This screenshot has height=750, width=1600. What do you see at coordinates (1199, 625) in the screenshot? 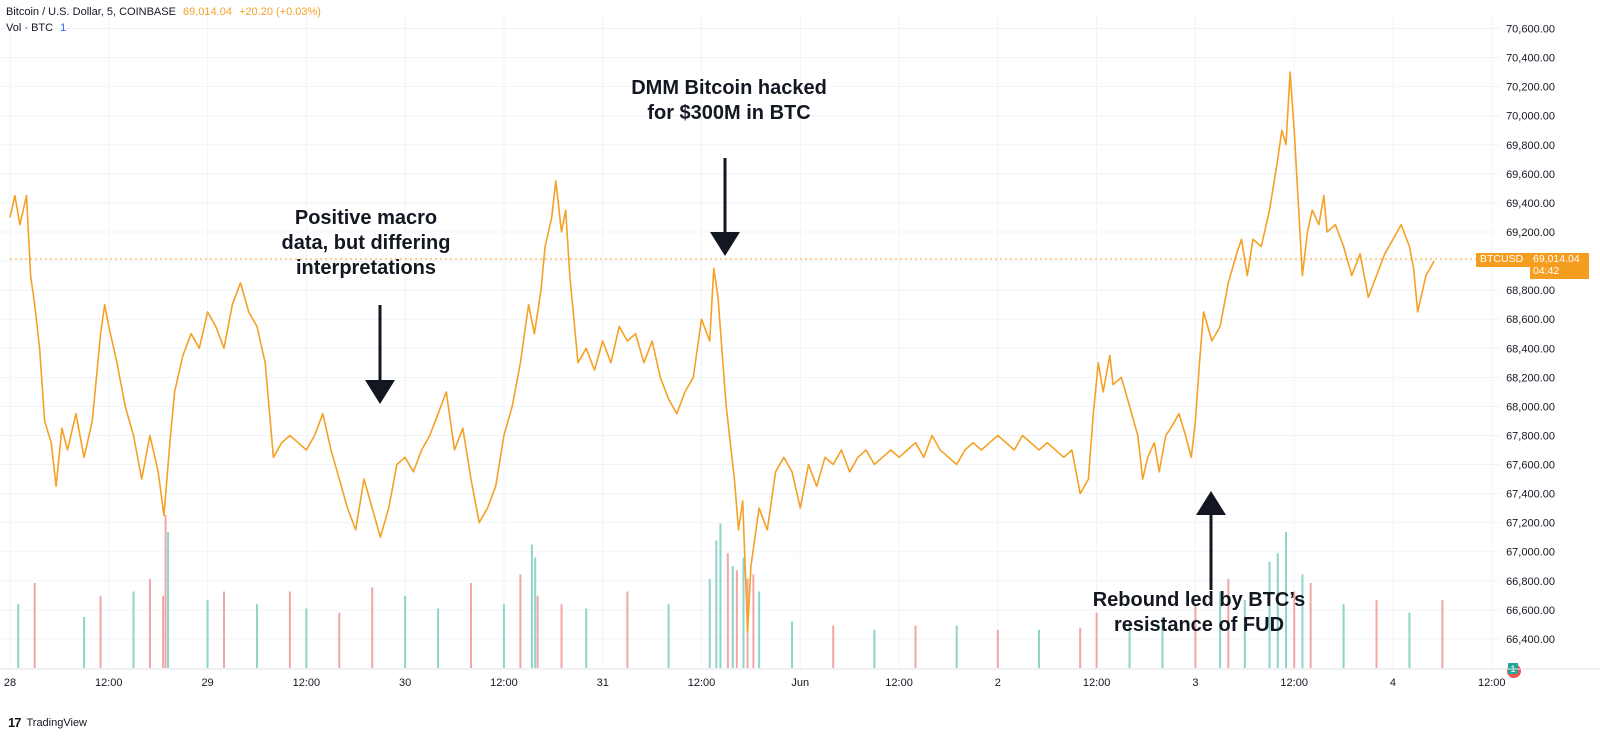
I see `annotation-line: resistance of FUD` at bounding box center [1199, 625].